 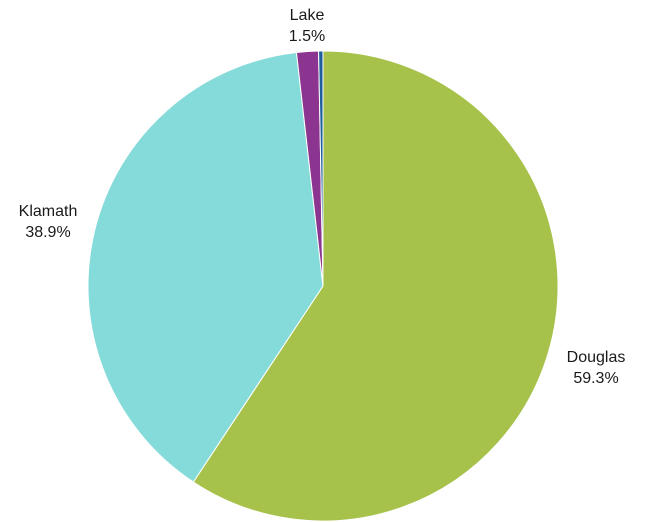 I want to click on slice-label-douglas: Douglas 59.3%, so click(x=596, y=368).